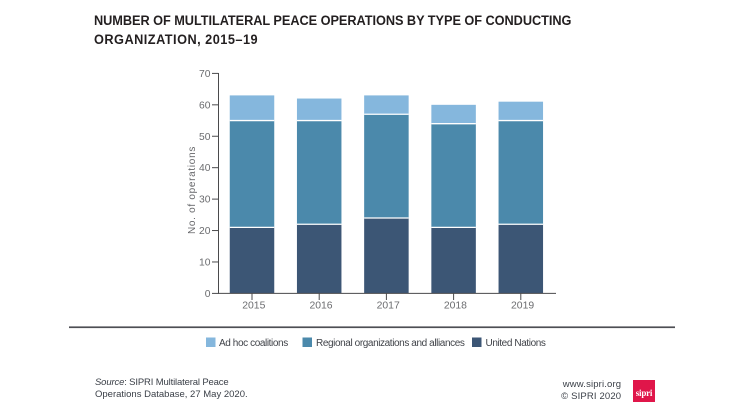 The image size is (744, 419). I want to click on svg-text: 70, so click(205, 74).